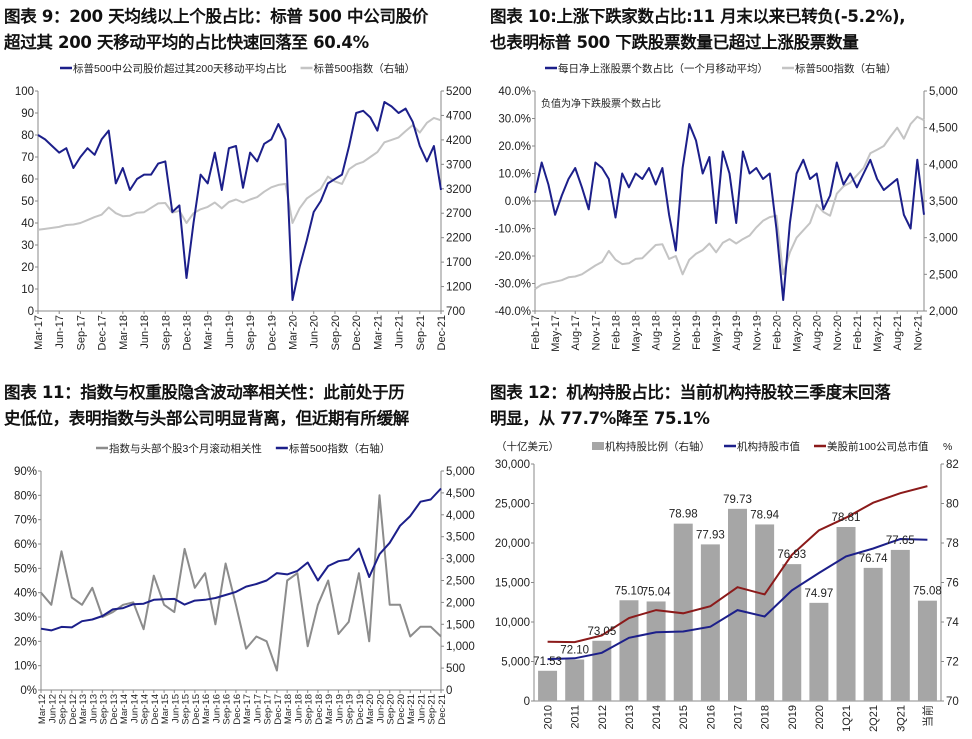  Describe the element at coordinates (512, 584) in the screenshot. I see `y-tick-label: 15,000` at that location.